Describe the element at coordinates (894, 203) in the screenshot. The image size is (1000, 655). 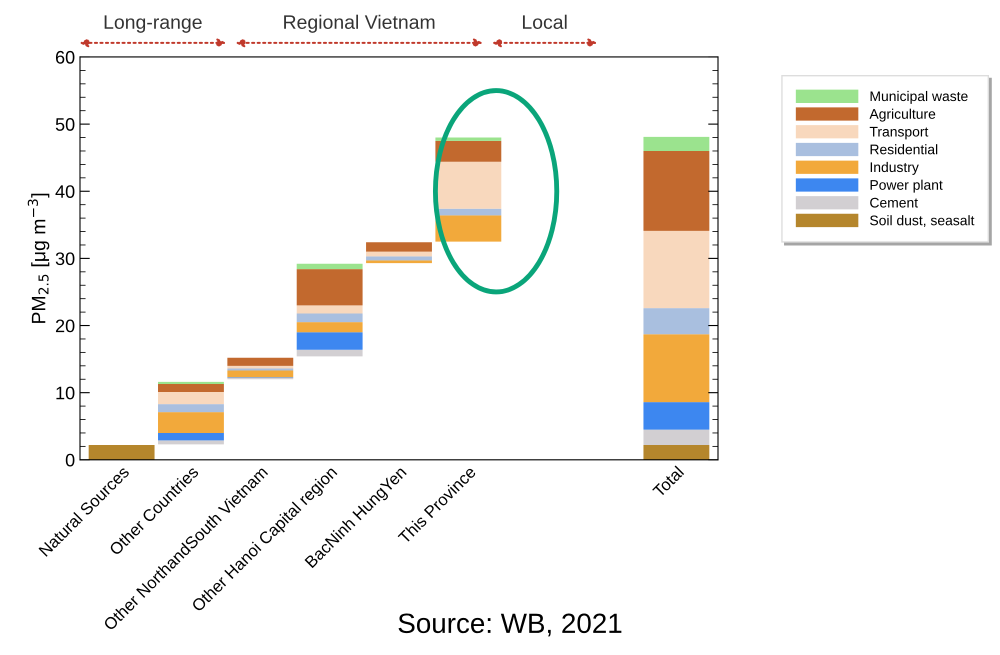
I see `legend-label: Cement` at that location.